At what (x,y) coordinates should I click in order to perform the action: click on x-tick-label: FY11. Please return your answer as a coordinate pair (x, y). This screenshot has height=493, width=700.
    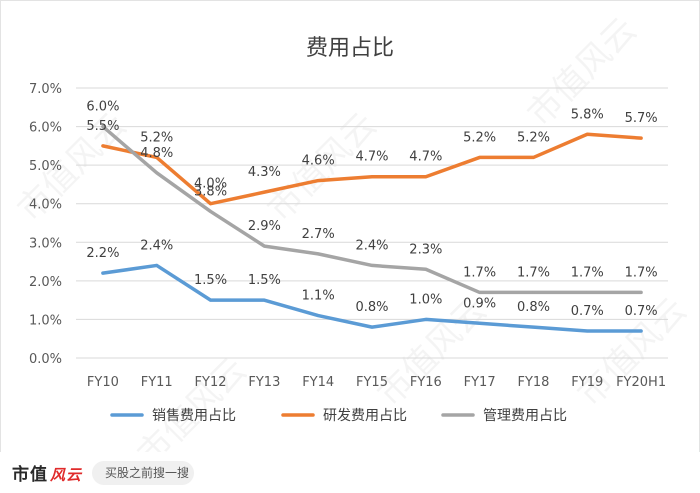
    Looking at the image, I should click on (157, 382).